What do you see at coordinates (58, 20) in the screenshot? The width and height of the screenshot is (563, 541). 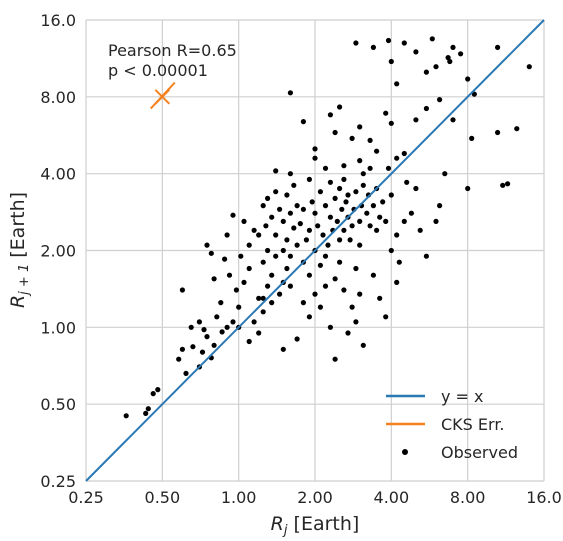 I see `y-tick-label: 16.0` at bounding box center [58, 20].